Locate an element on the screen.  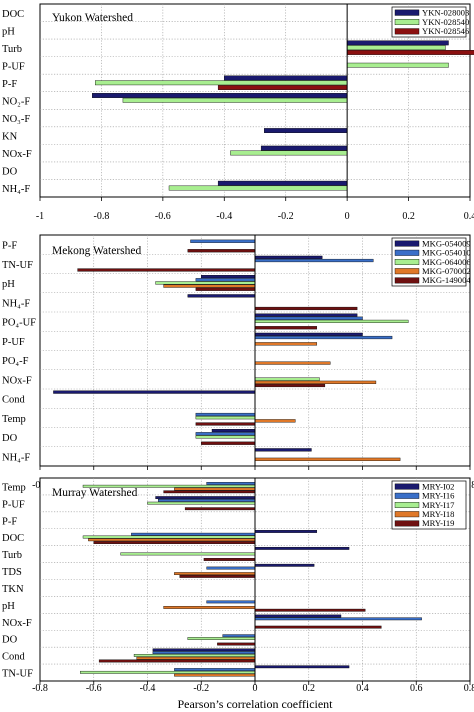
x-tick-label: -0.2 is located at coordinates (286, 216).